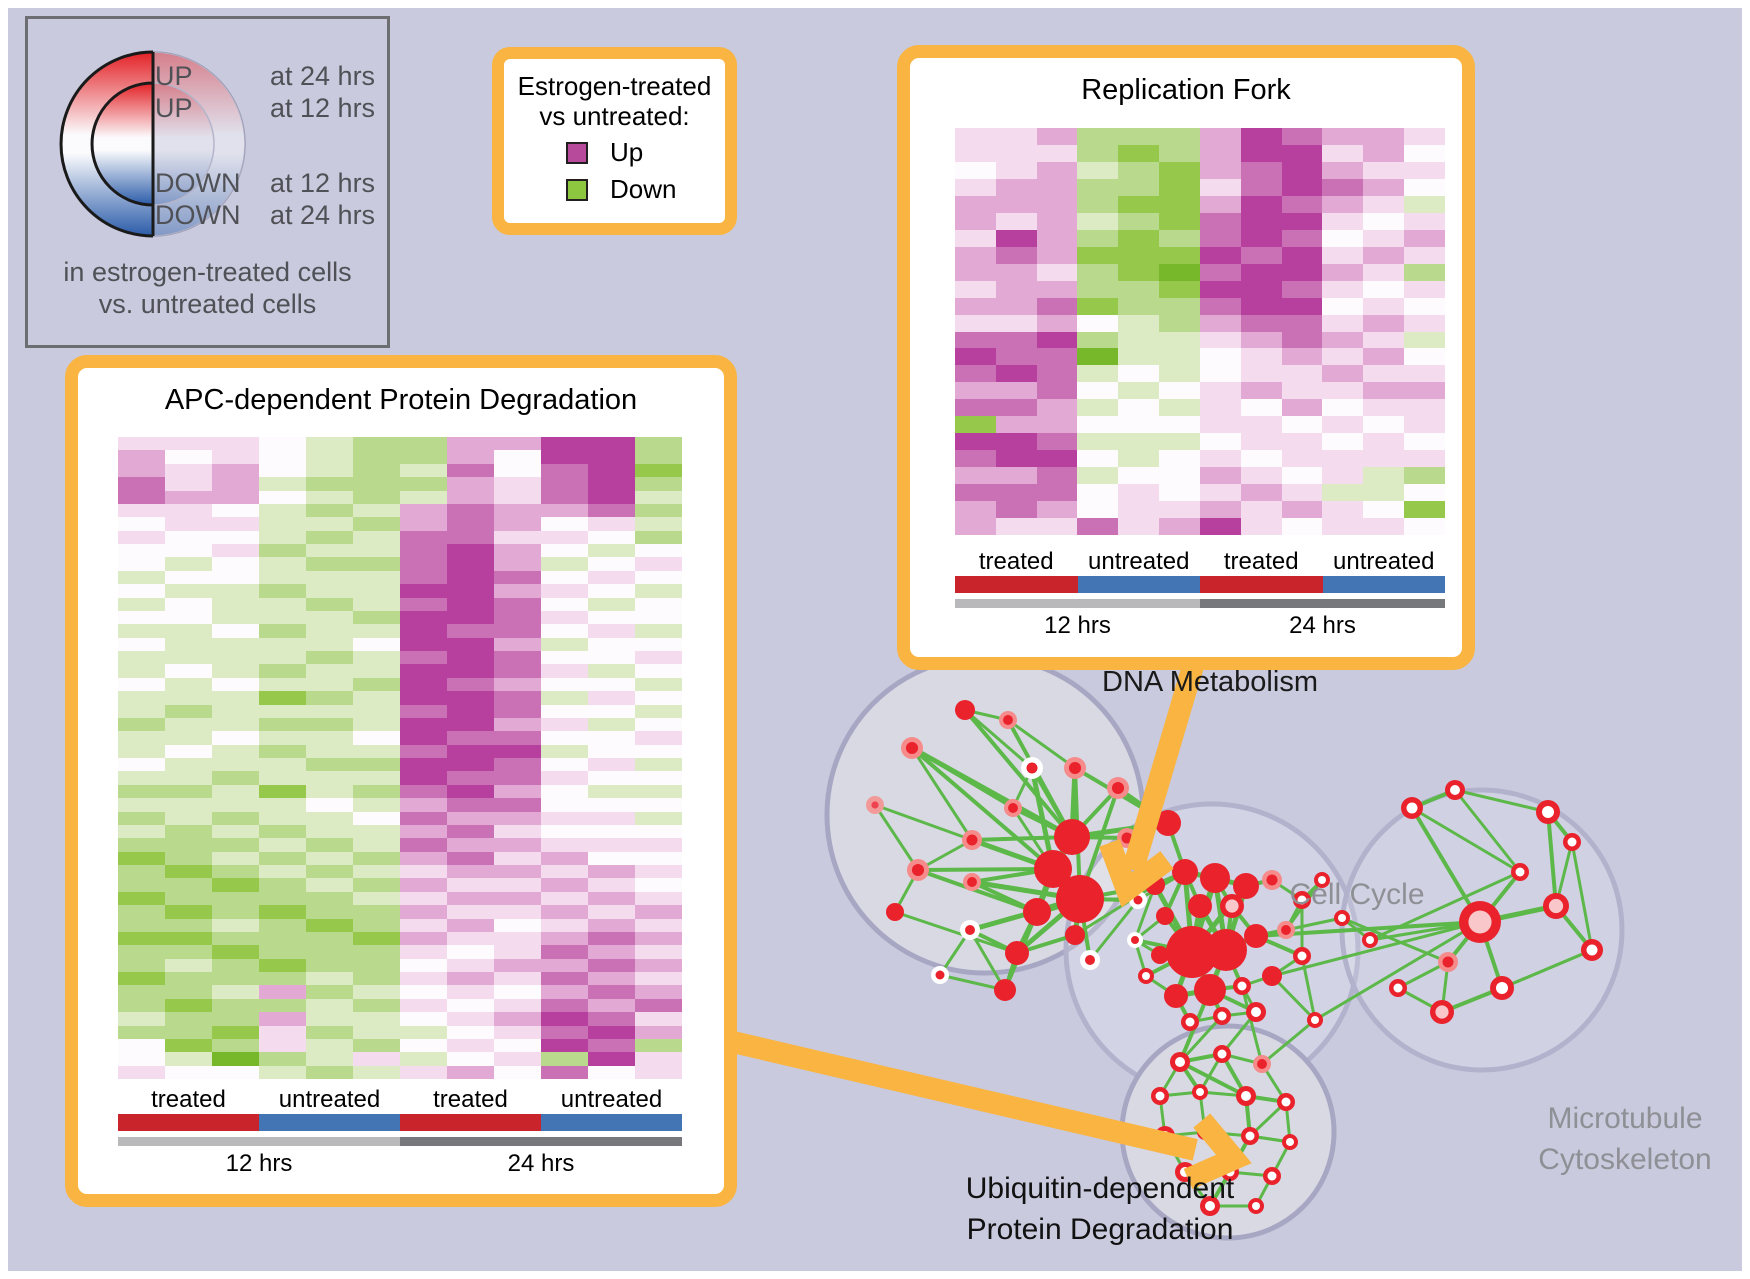  I want to click on 24hrs-bar, so click(541, 1141).